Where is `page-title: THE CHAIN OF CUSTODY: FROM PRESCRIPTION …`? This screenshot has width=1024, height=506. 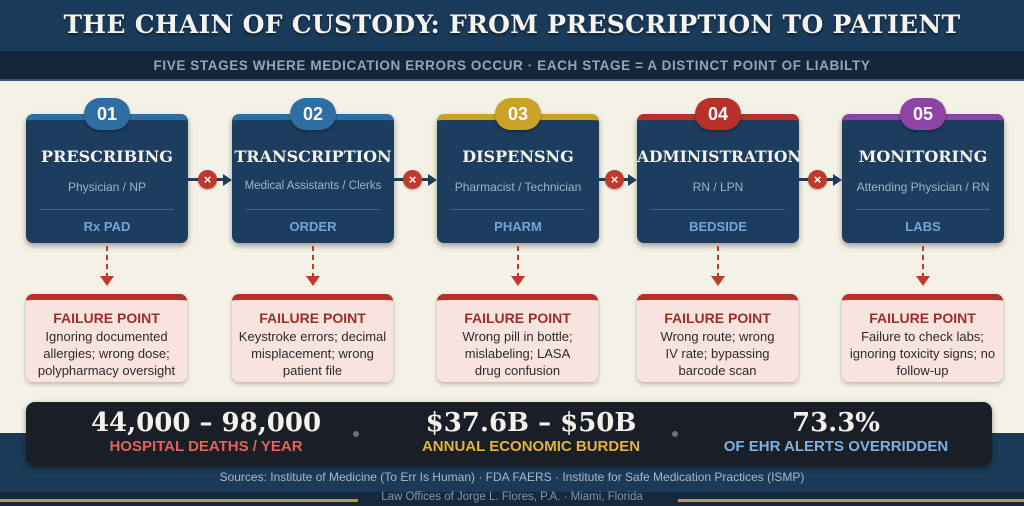
page-title: THE CHAIN OF CUSTODY: FROM PRESCRIPTION … is located at coordinates (512, 24).